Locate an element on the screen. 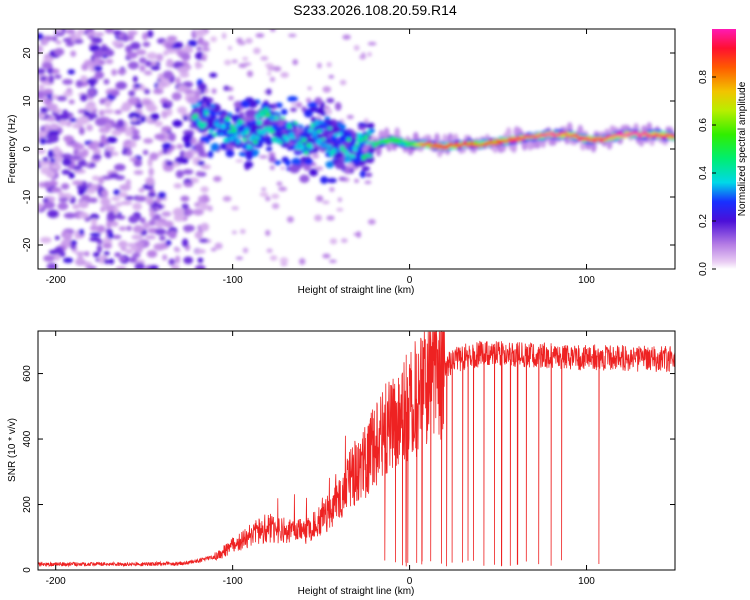 The height and width of the screenshot is (600, 750). x-tick-label: 0 is located at coordinates (410, 581).